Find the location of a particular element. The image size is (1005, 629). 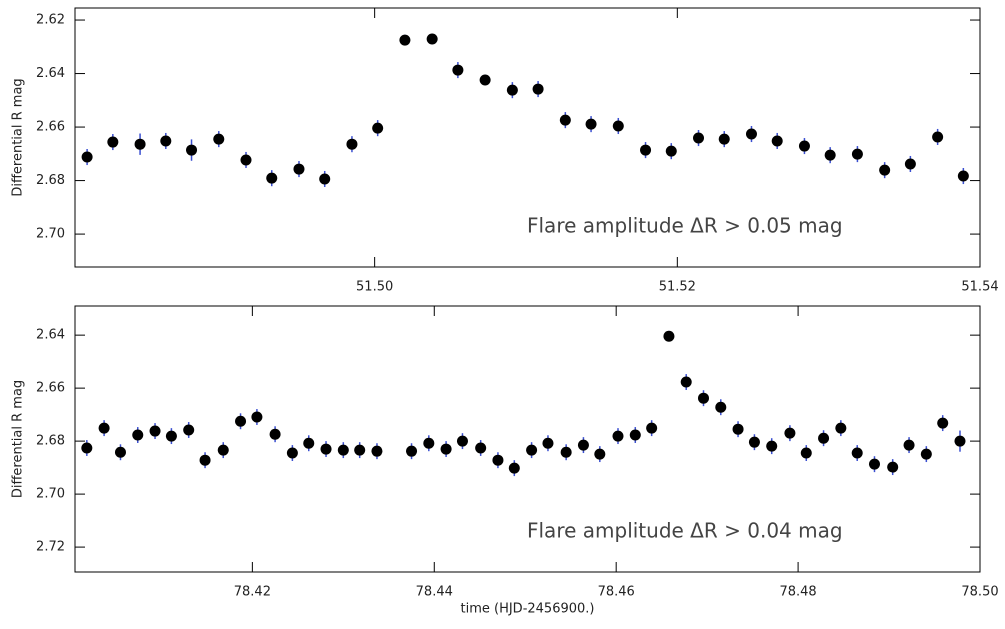

x-tick-label: 78.50 is located at coordinates (979, 592).